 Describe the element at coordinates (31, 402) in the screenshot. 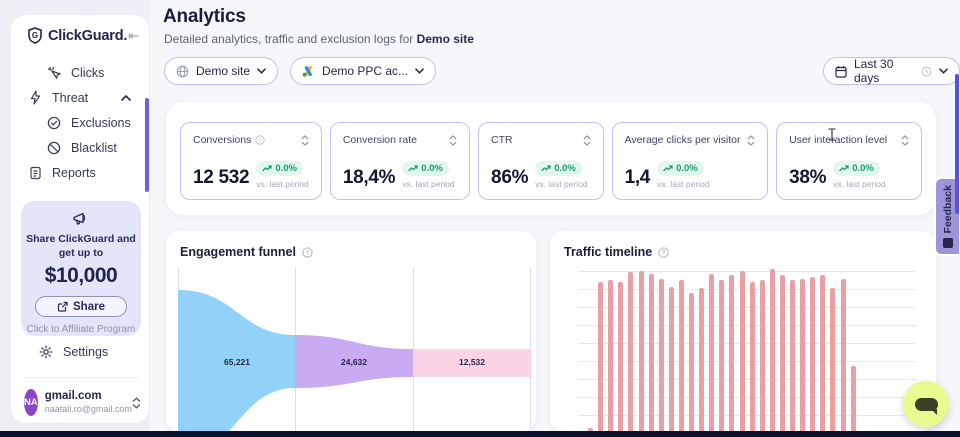

I see `avatar: NA` at that location.